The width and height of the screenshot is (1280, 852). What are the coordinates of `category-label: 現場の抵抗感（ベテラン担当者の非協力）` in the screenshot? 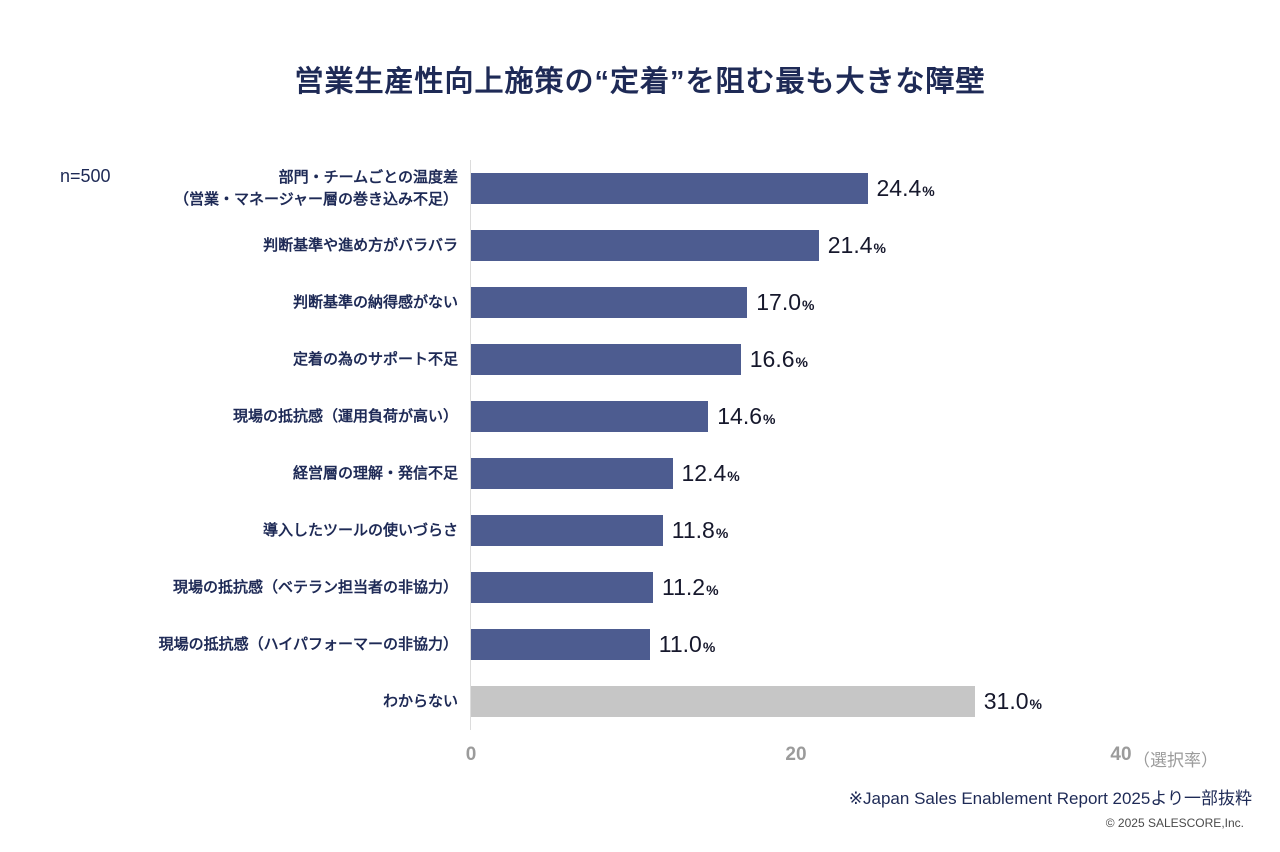 It's located at (315, 587).